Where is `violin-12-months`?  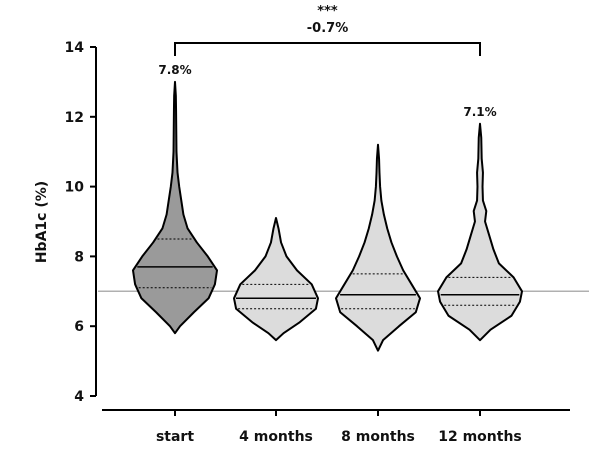 violin-12-months is located at coordinates (480, 232).